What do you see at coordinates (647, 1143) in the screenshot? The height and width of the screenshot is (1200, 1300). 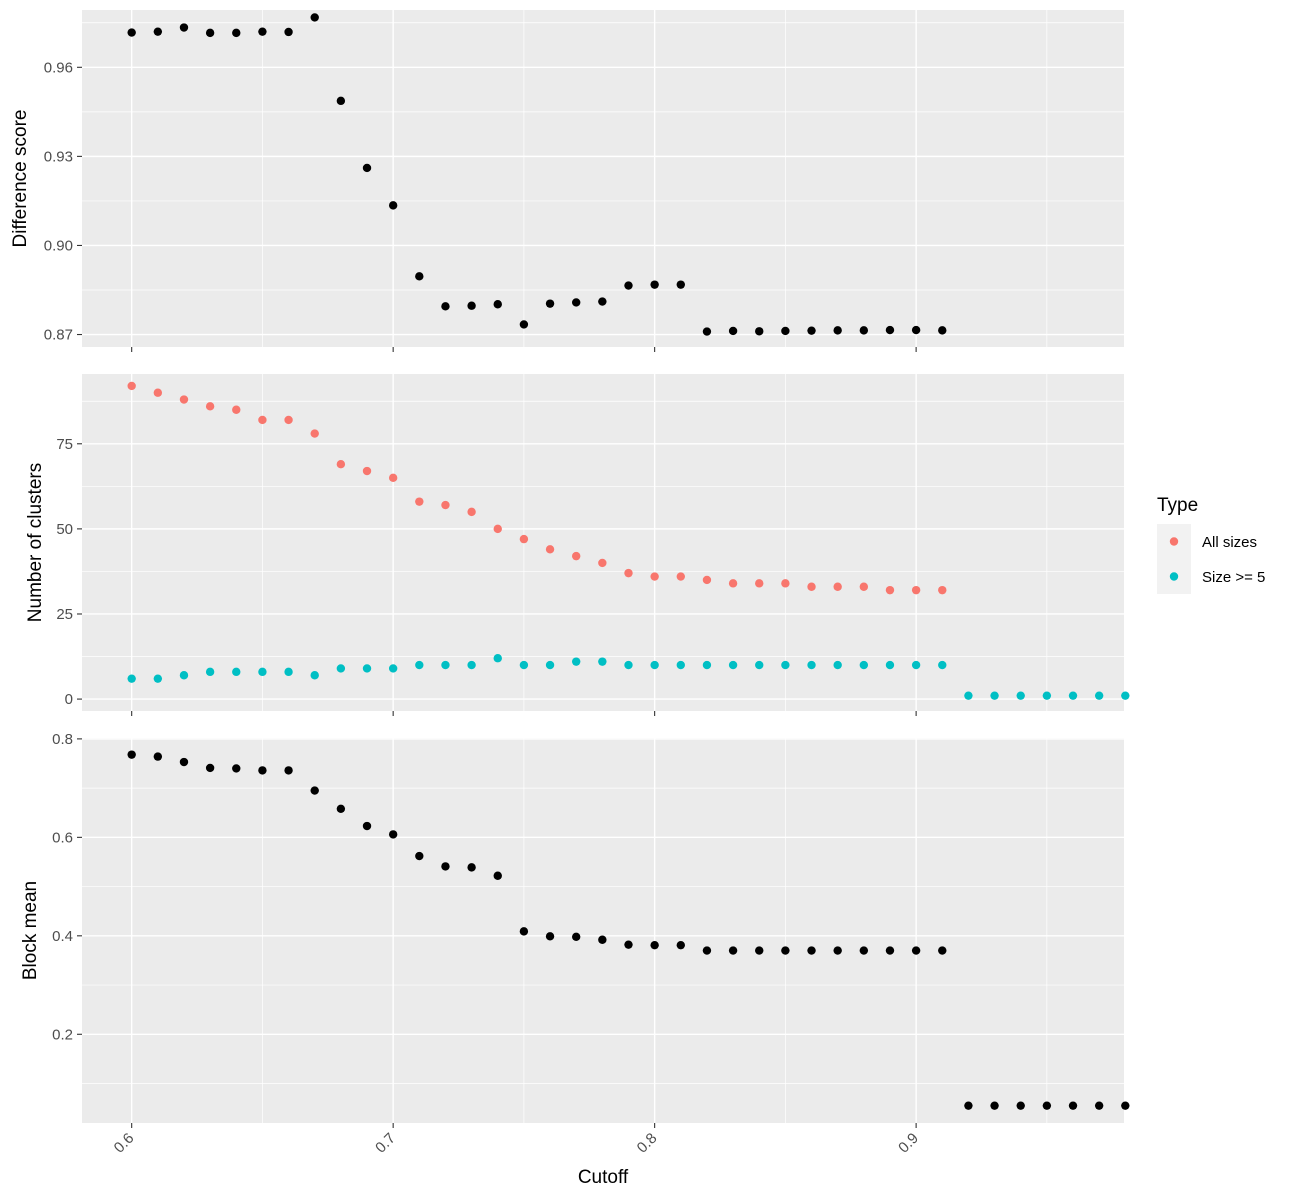 I see `x-tick-label: 0.8` at bounding box center [647, 1143].